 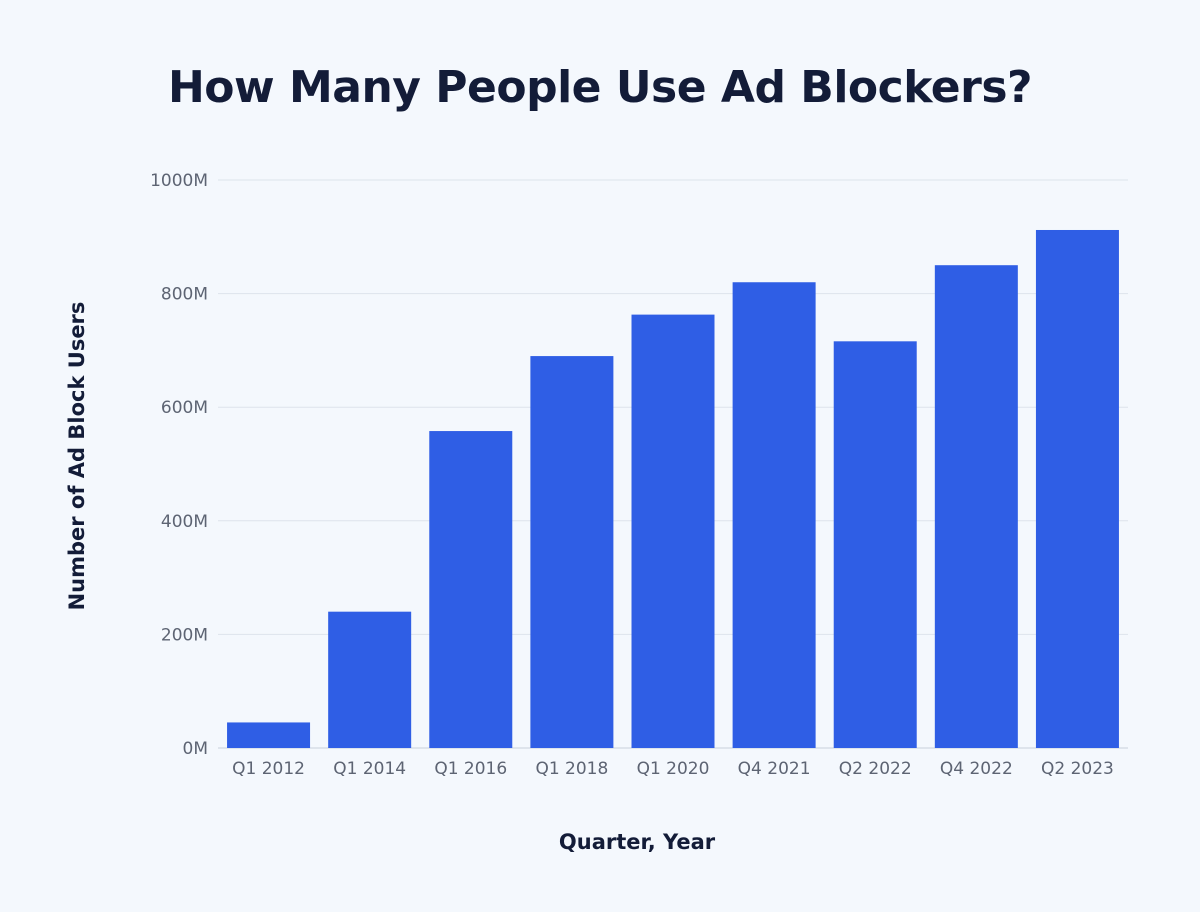 I want to click on x-tick-label: Q1 2014, so click(x=369, y=769).